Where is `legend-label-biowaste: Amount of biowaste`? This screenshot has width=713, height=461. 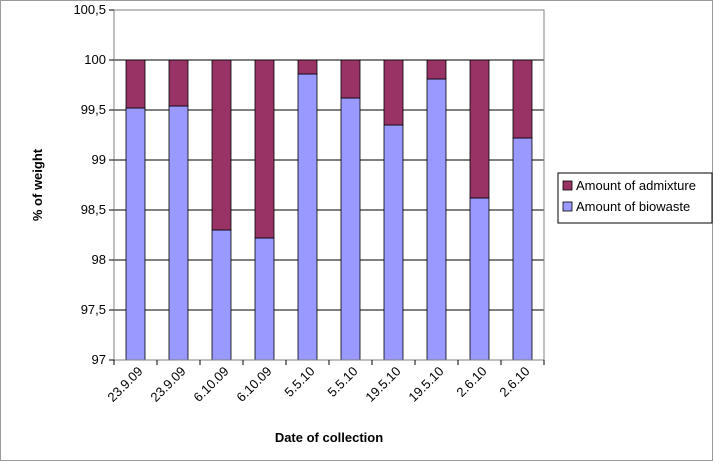
legend-label-biowaste: Amount of biowaste is located at coordinates (633, 206).